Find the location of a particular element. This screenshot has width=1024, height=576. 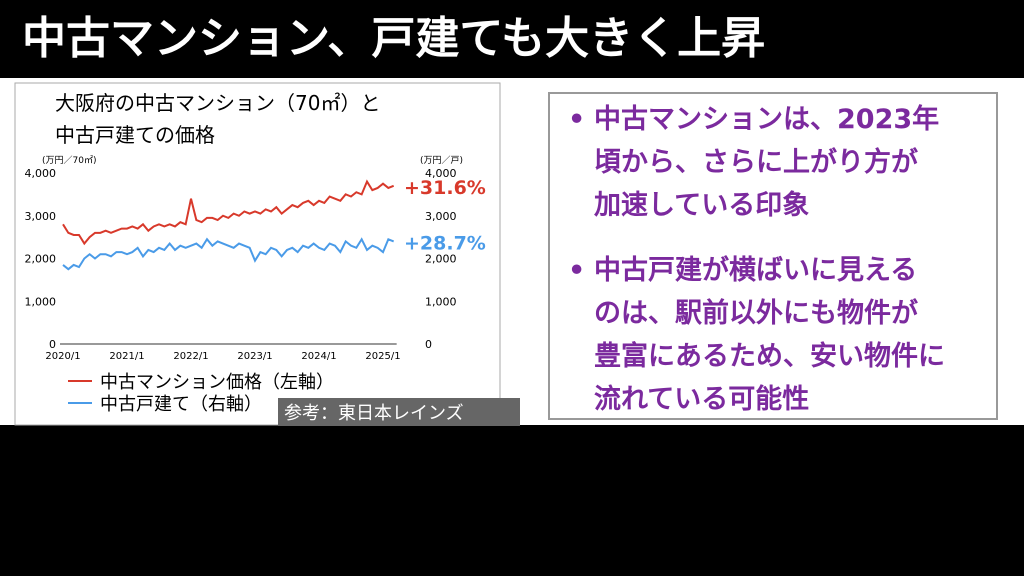

annotation: +31.6% is located at coordinates (445, 188).